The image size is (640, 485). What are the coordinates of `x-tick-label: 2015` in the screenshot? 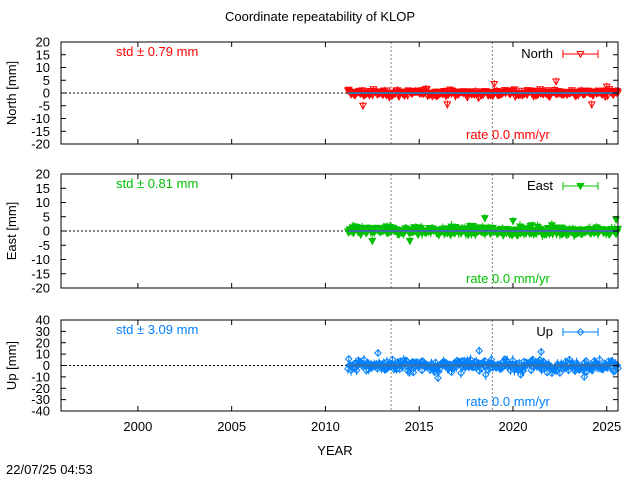 It's located at (419, 426).